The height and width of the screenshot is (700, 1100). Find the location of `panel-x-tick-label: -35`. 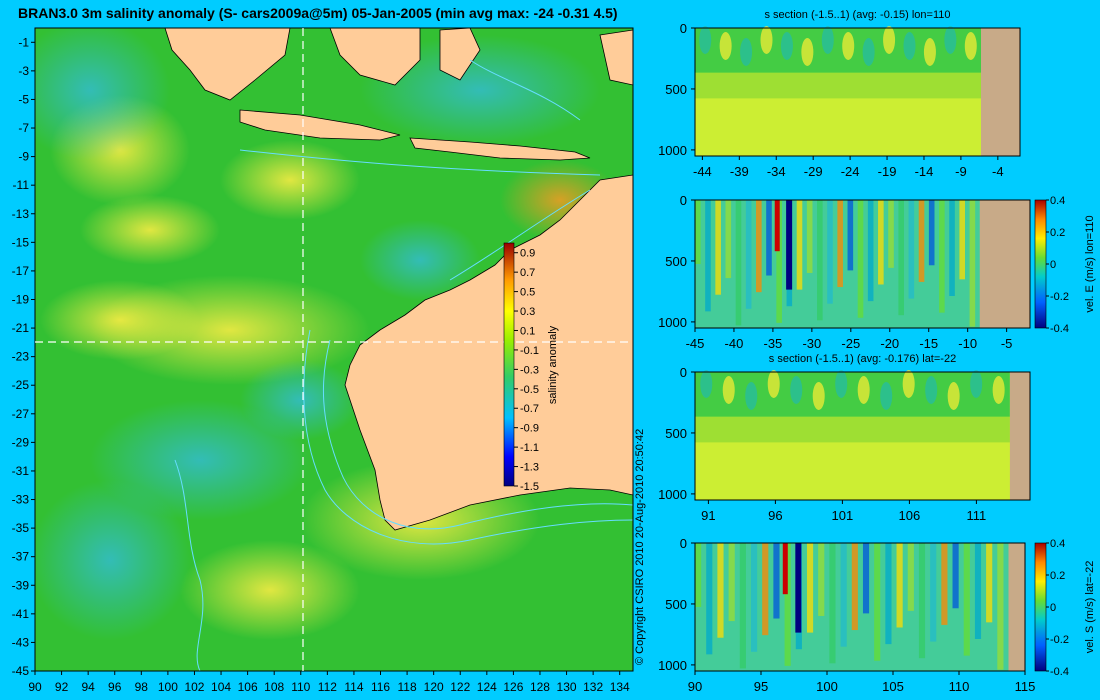

panel-x-tick-label: -35 is located at coordinates (773, 343).